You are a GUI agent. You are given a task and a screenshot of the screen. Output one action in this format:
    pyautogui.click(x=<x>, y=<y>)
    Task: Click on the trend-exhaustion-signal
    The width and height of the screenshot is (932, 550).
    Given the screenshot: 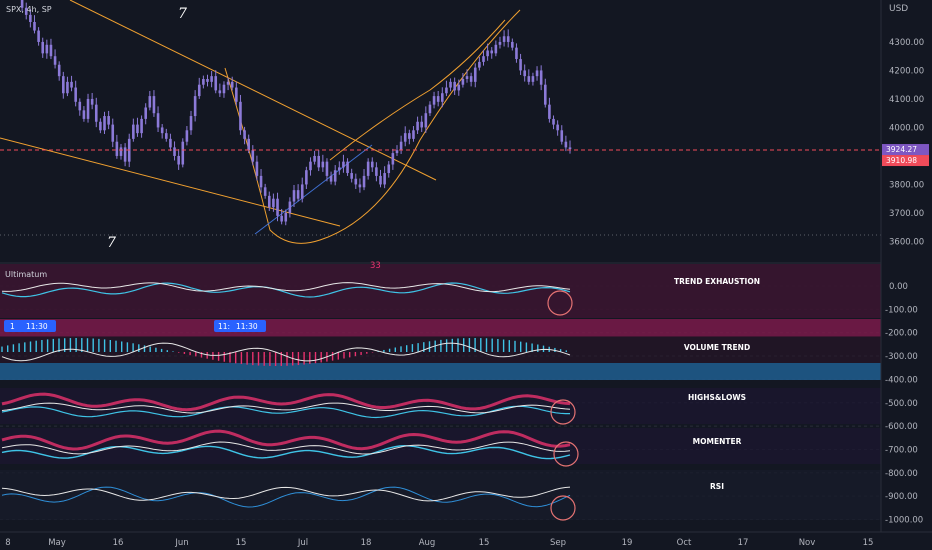 What is the action you would take?
    pyautogui.click(x=286, y=287)
    